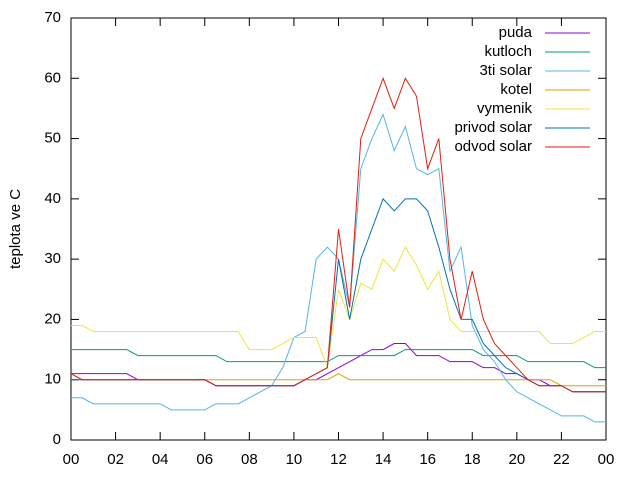 Image resolution: width=640 pixels, height=485 pixels. What do you see at coordinates (52, 318) in the screenshot?
I see `y-tick-label: 20` at bounding box center [52, 318].